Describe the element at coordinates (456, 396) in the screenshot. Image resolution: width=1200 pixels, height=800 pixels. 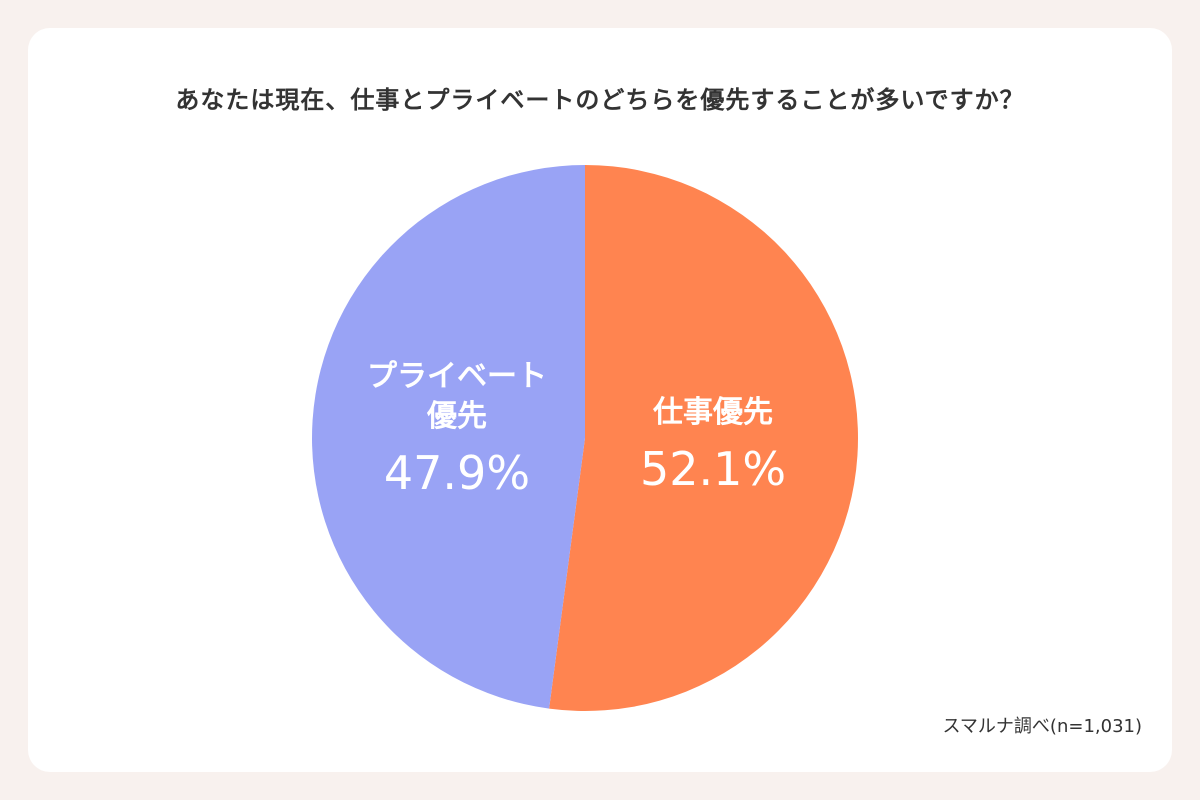
I see `slice-category: プライベート優先` at that location.